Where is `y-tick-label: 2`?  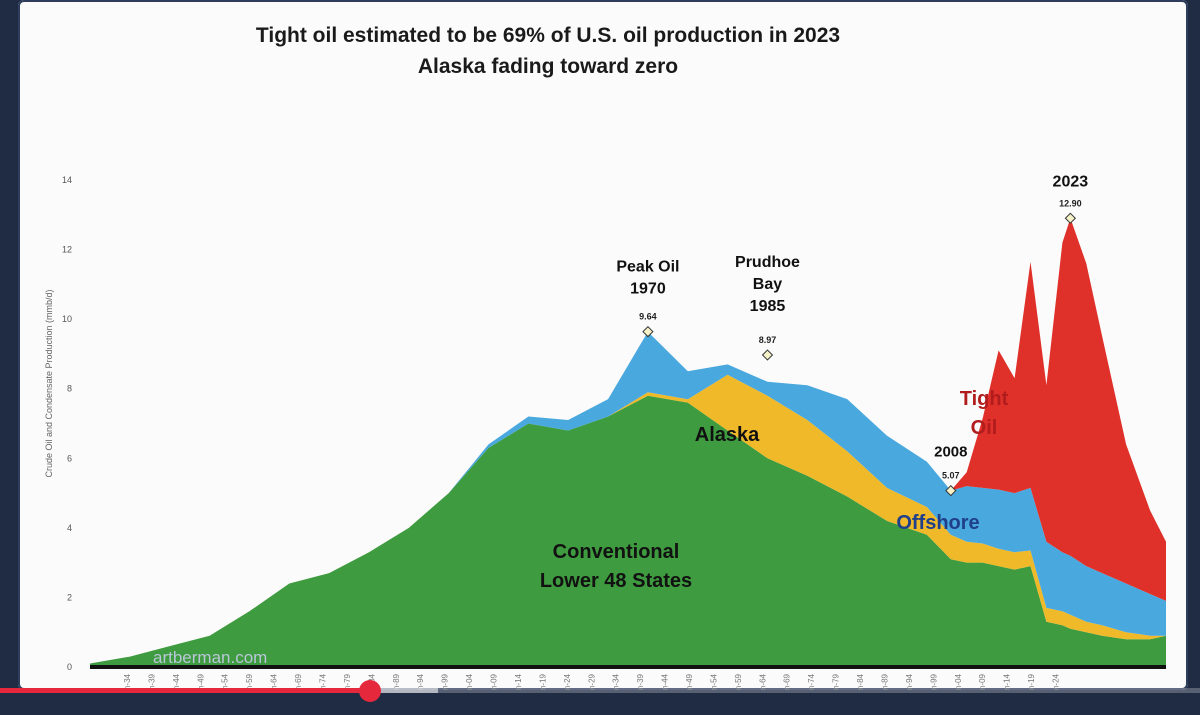 y-tick-label: 2 is located at coordinates (69, 597).